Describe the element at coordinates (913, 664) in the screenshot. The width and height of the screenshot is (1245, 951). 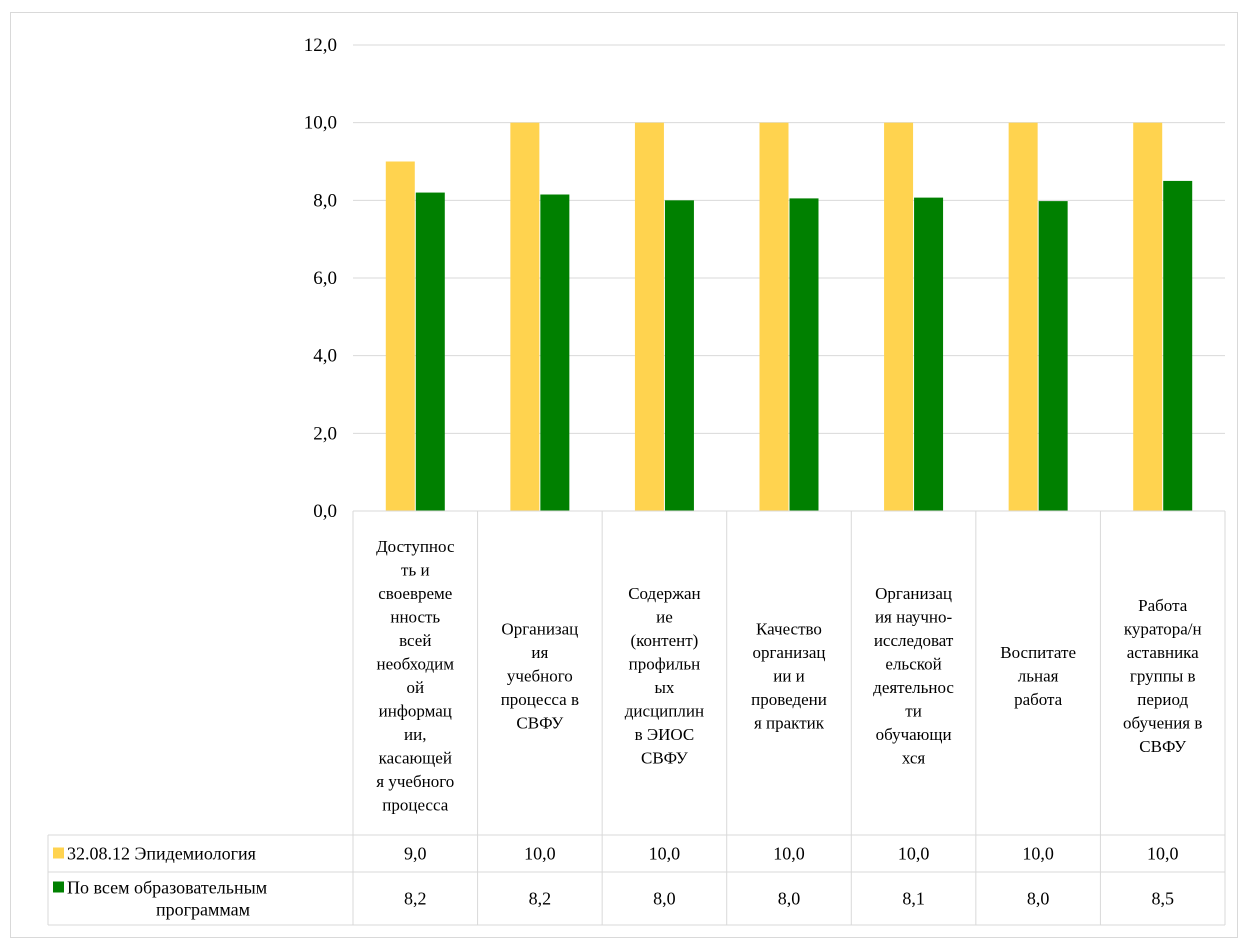
I see `category-label: ельской` at that location.